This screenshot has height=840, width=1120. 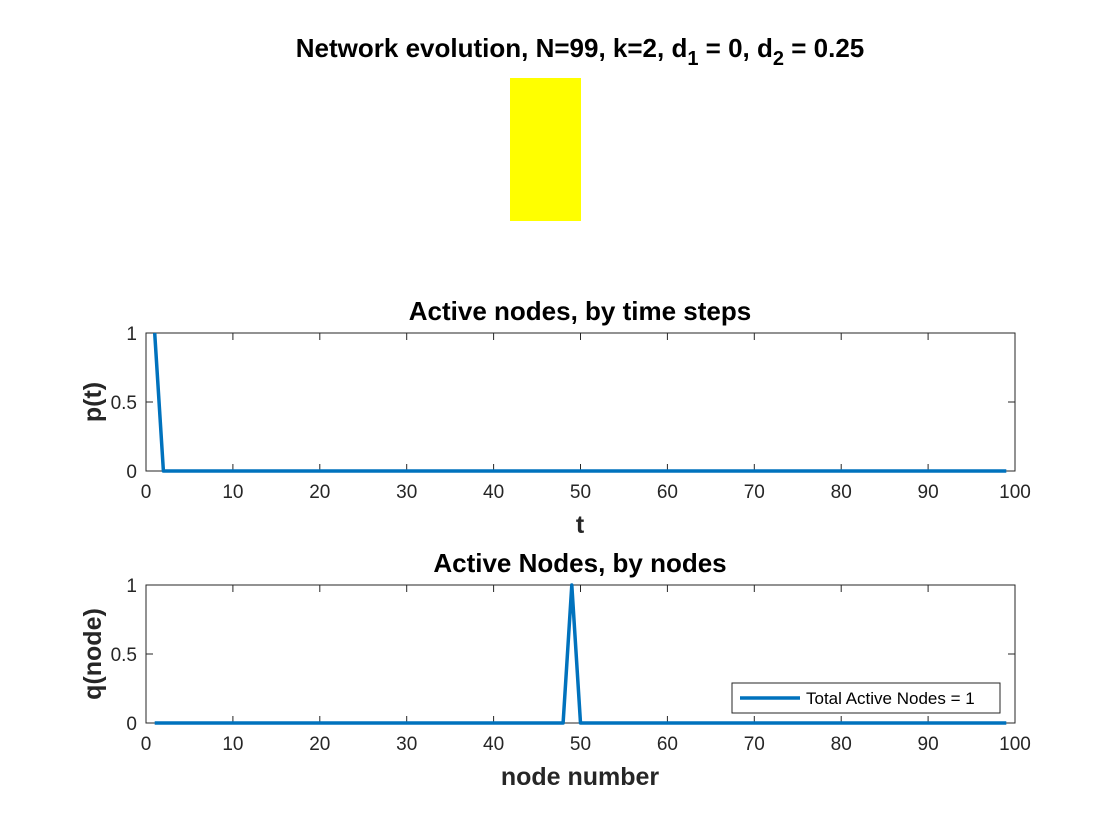 What do you see at coordinates (580, 654) in the screenshot?
I see `chart2-series-line` at bounding box center [580, 654].